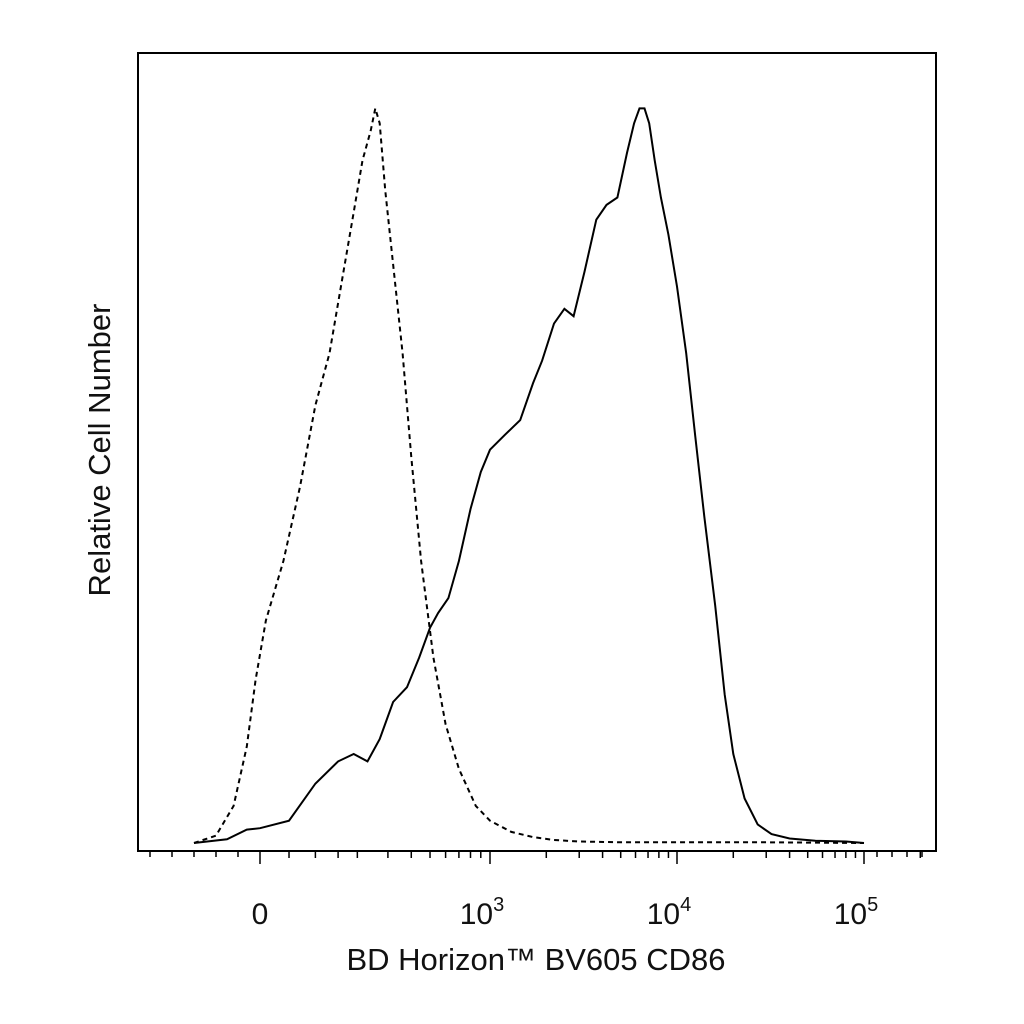 This screenshot has width=1024, height=1024. What do you see at coordinates (669, 912) in the screenshot?
I see `x-tick-label-2: 10⁴` at bounding box center [669, 912].